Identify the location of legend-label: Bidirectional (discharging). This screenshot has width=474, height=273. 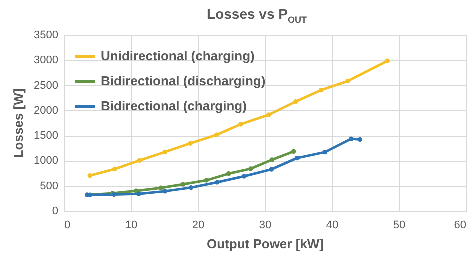
(183, 81).